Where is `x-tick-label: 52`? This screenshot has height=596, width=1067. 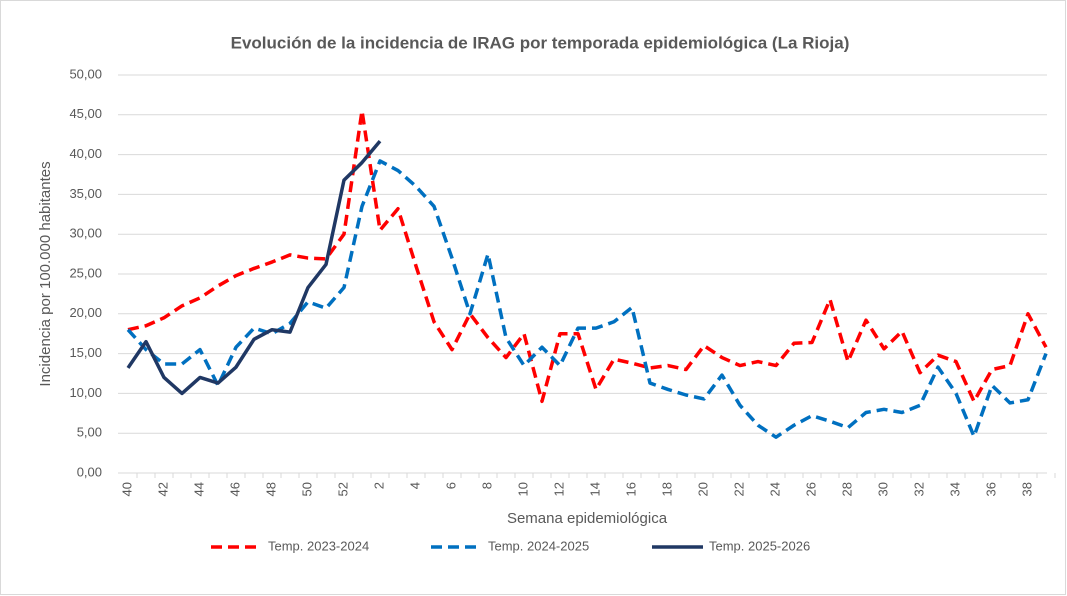 x-tick-label: 52 is located at coordinates (342, 489).